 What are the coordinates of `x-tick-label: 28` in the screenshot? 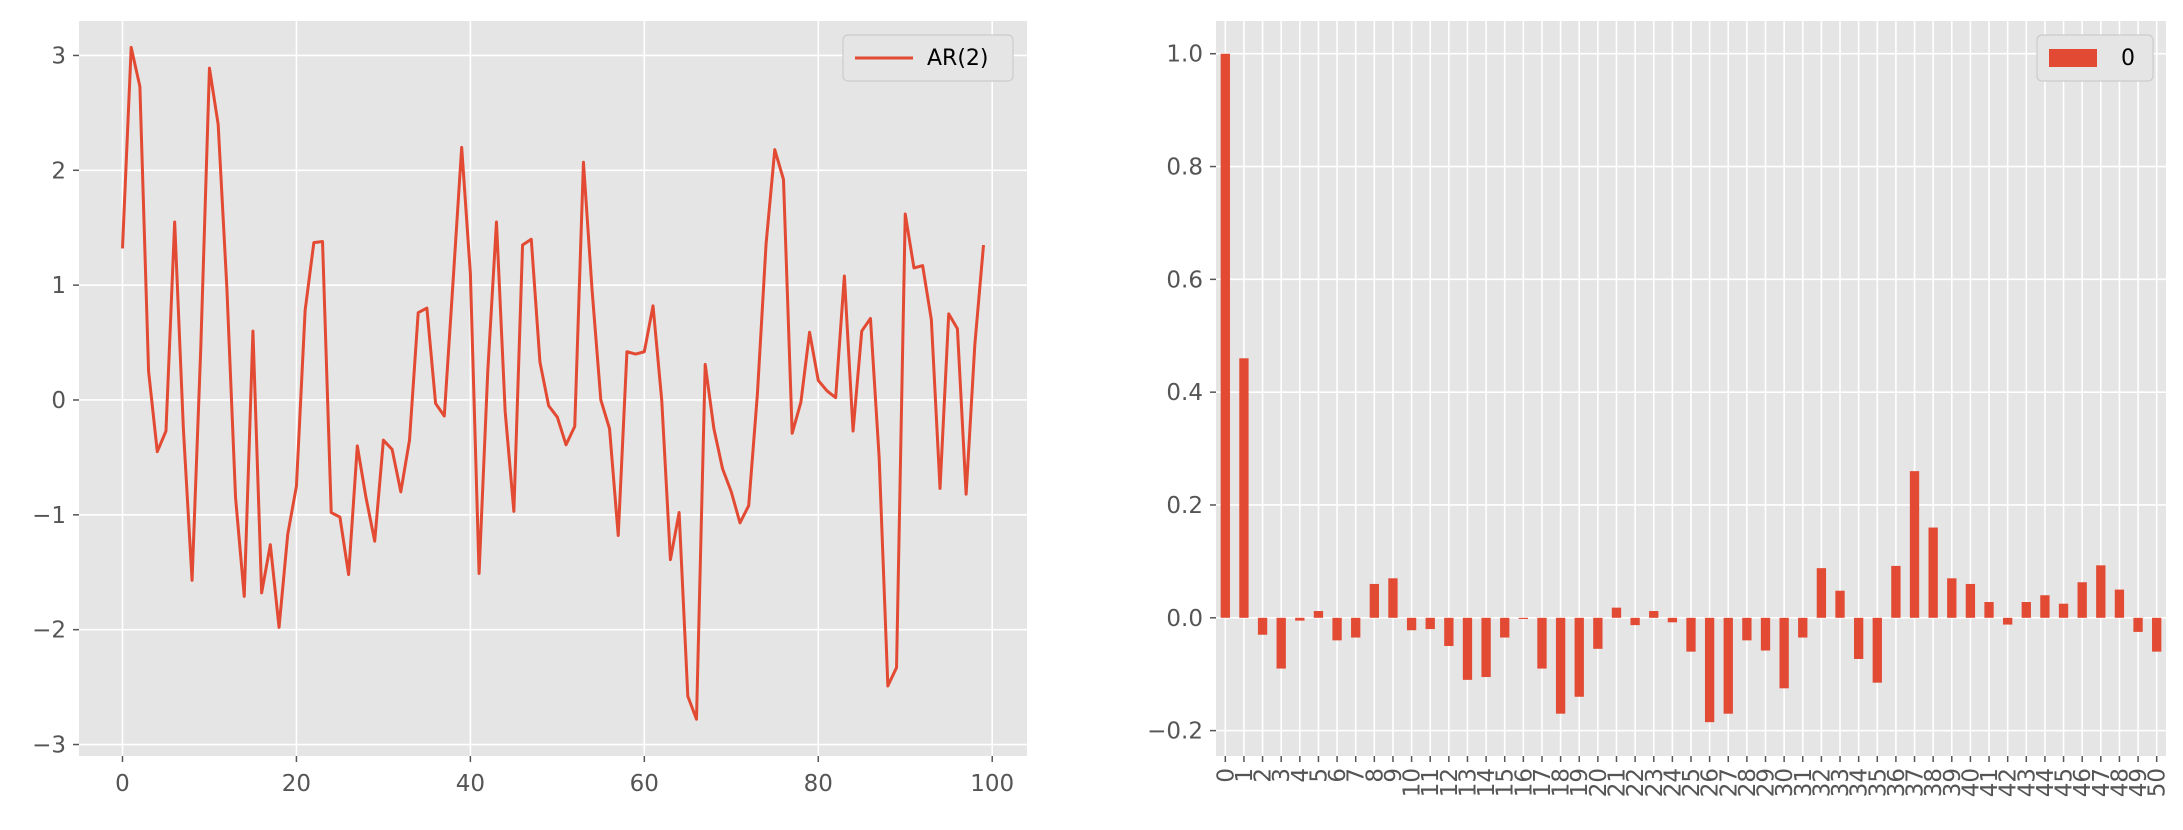 It's located at (1748, 782).